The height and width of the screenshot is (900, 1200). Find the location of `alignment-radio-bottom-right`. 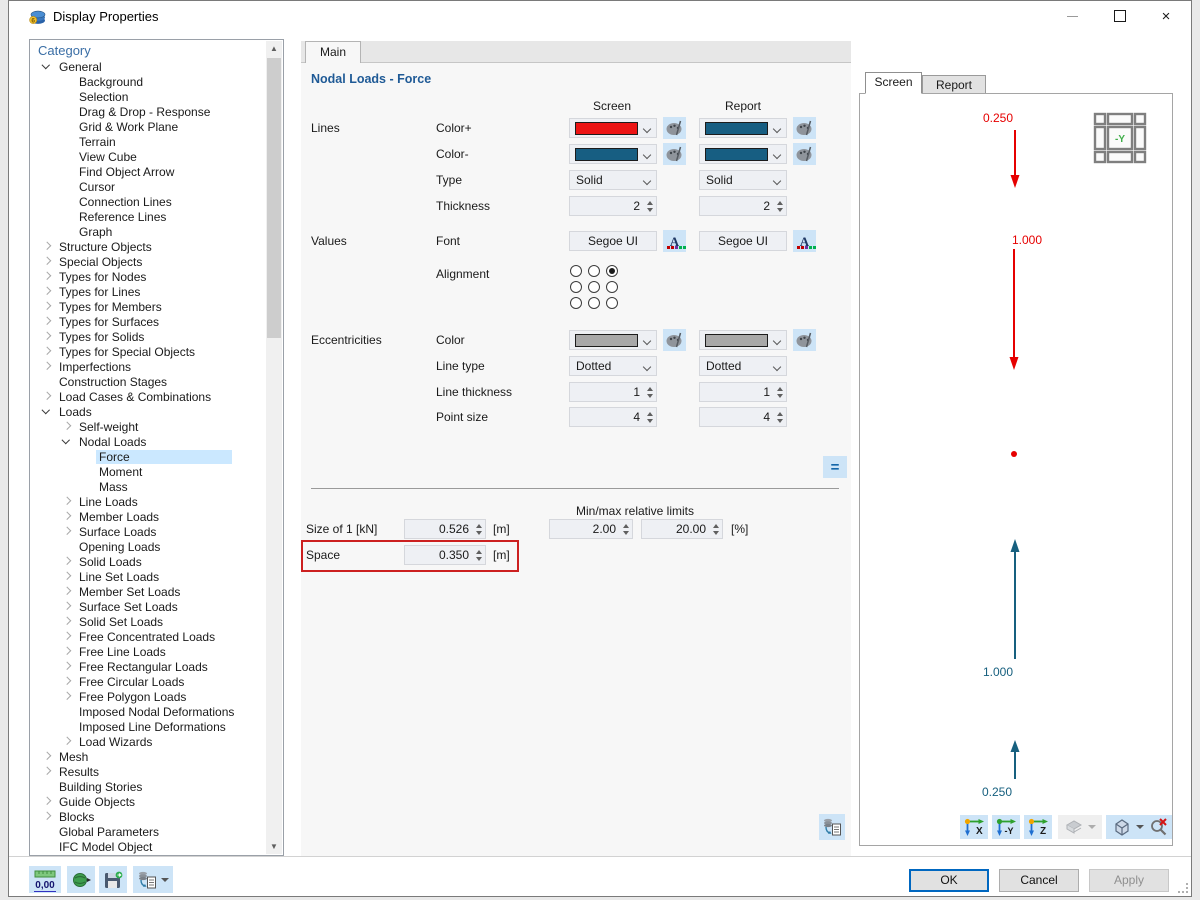

alignment-radio-bottom-right is located at coordinates (612, 303).